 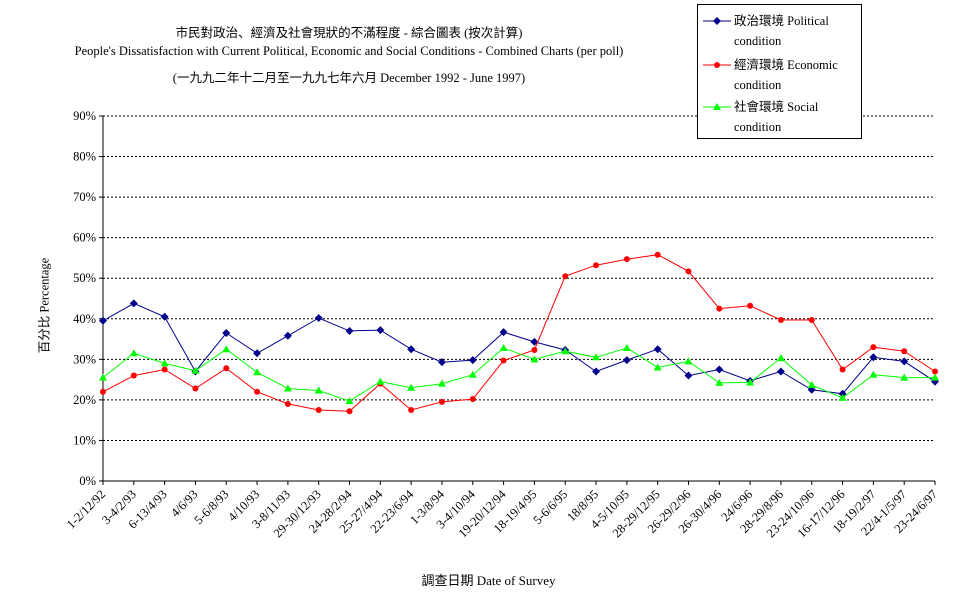 What do you see at coordinates (87, 481) in the screenshot?
I see `y-tick-label: 0%` at bounding box center [87, 481].